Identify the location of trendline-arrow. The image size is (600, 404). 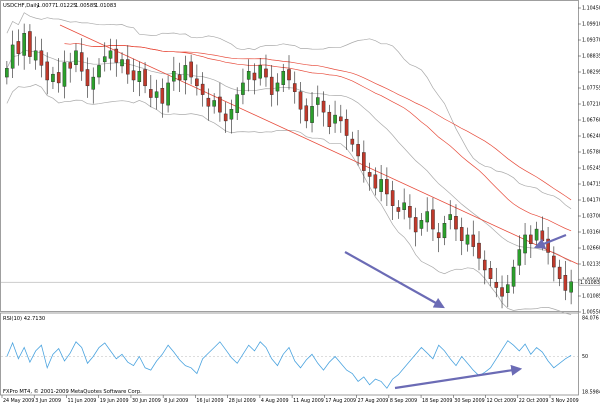
(550, 241).